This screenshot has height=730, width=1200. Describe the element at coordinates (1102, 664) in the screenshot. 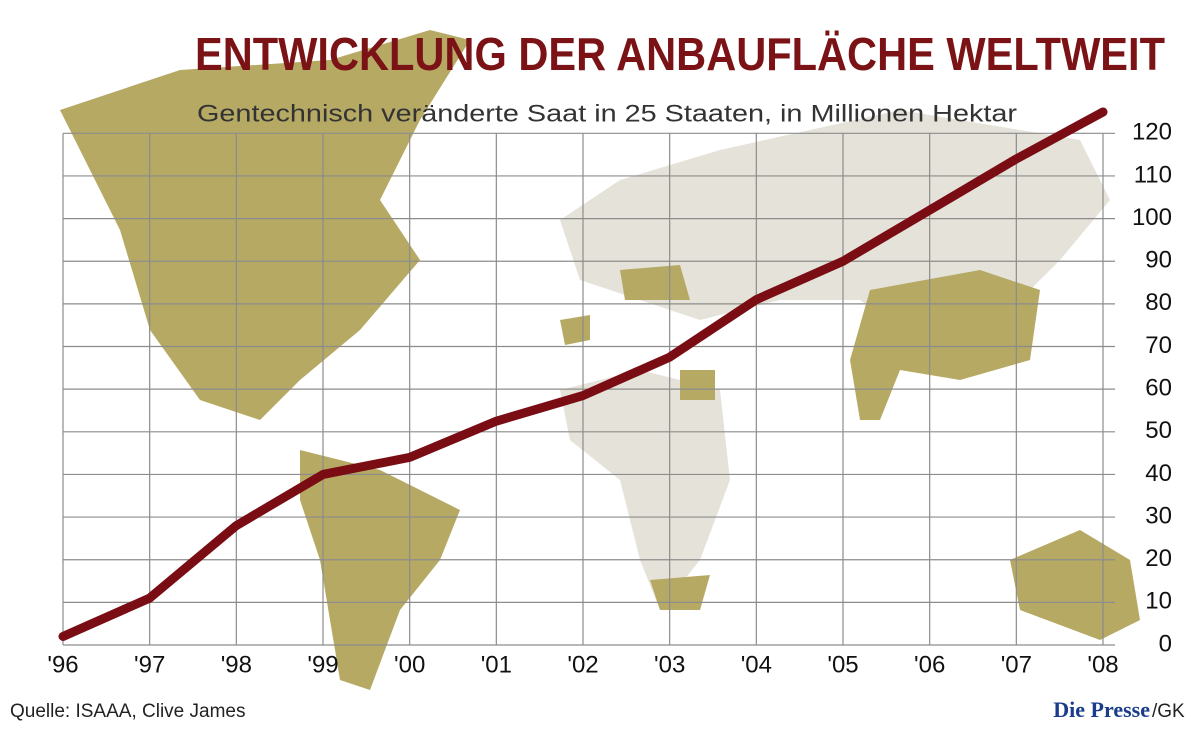

I see `x-tick-label: '08` at that location.